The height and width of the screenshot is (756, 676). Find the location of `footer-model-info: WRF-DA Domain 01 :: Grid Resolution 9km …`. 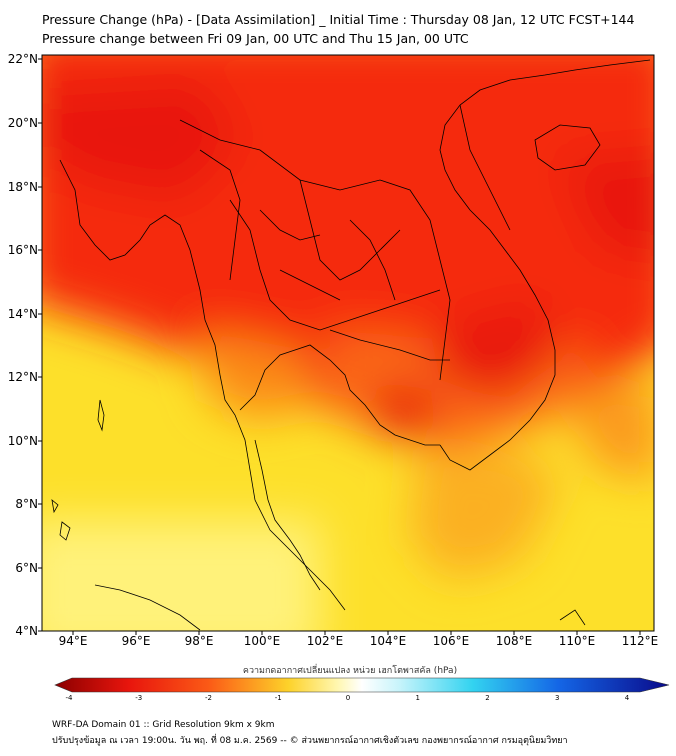

footer-model-info: WRF-DA Domain 01 :: Grid Resolution 9km … is located at coordinates (163, 725).